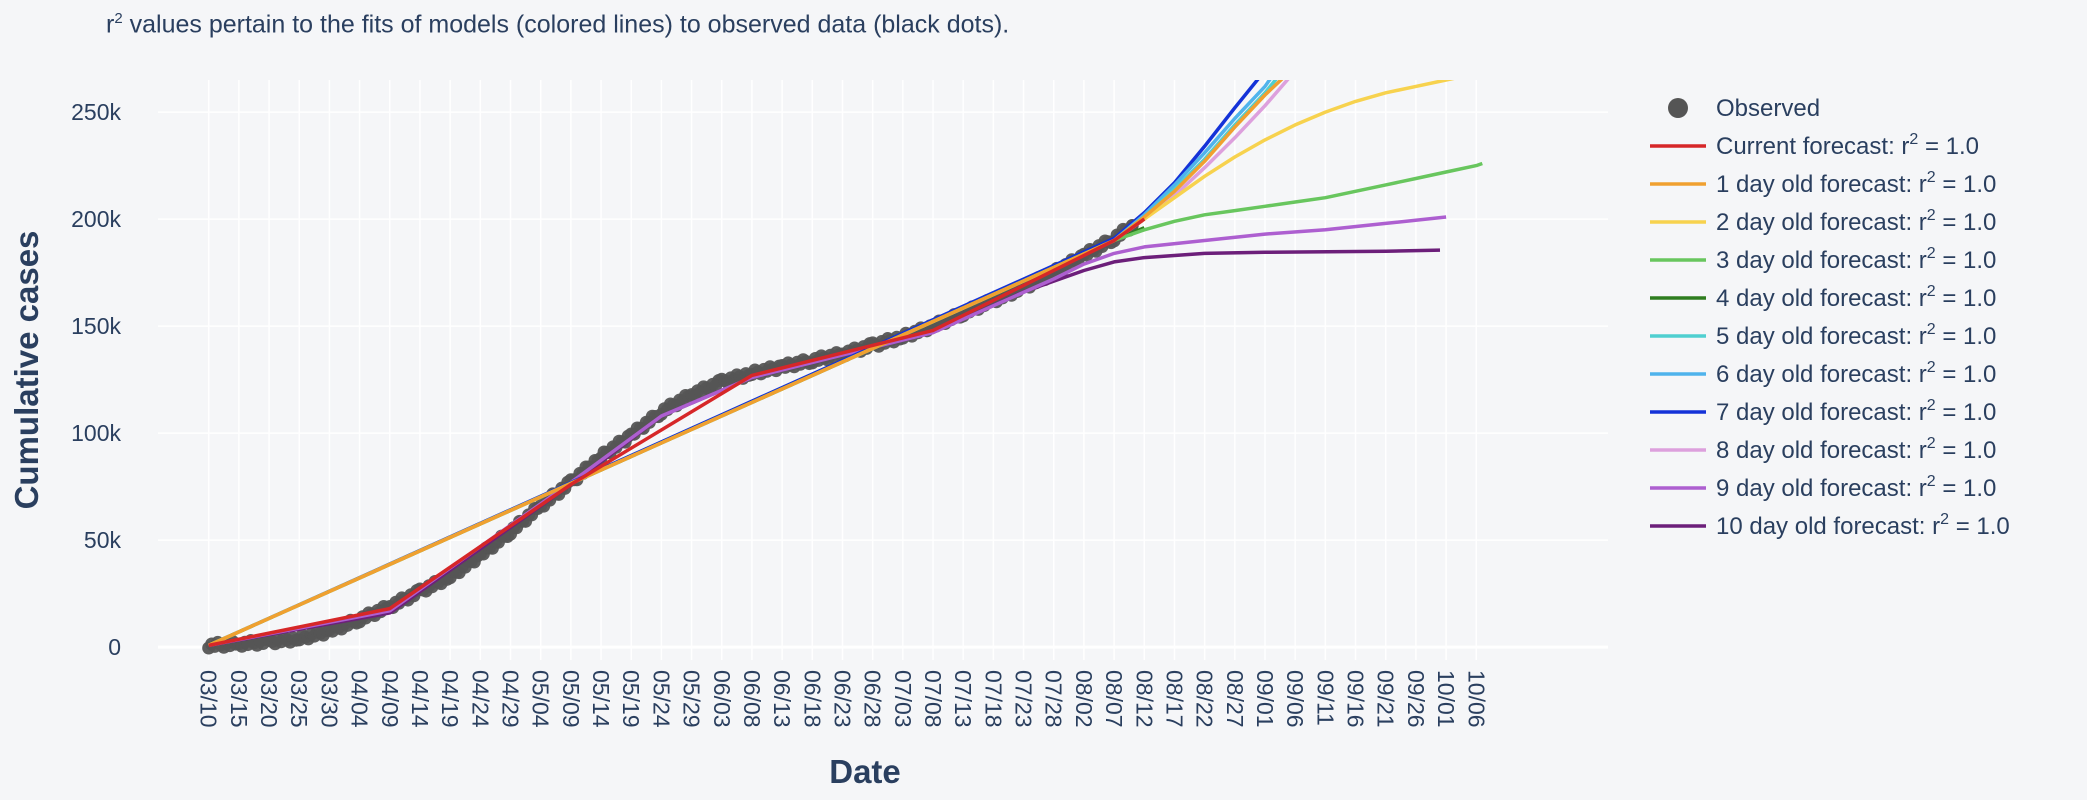 Image resolution: width=2087 pixels, height=800 pixels. I want to click on x-tick-label: 03/10, so click(209, 699).